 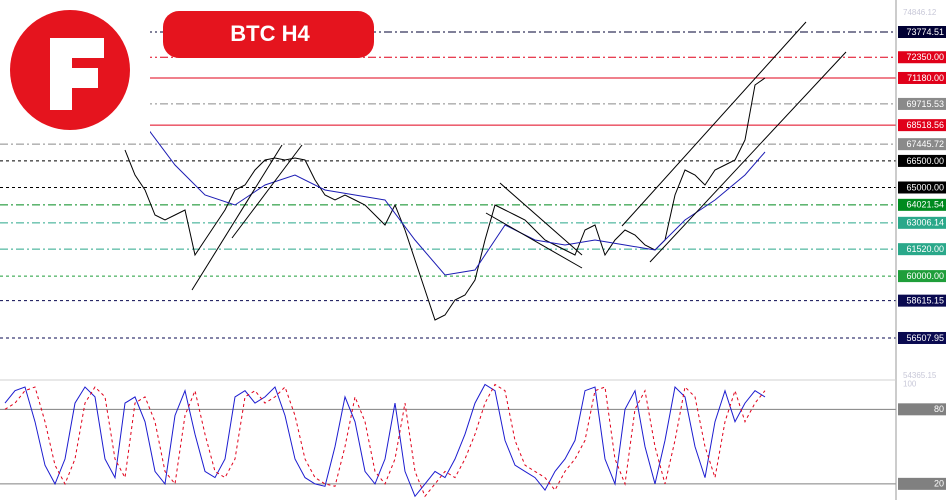 What do you see at coordinates (925, 249) in the screenshot?
I see `level-label: 61520.00` at bounding box center [925, 249].